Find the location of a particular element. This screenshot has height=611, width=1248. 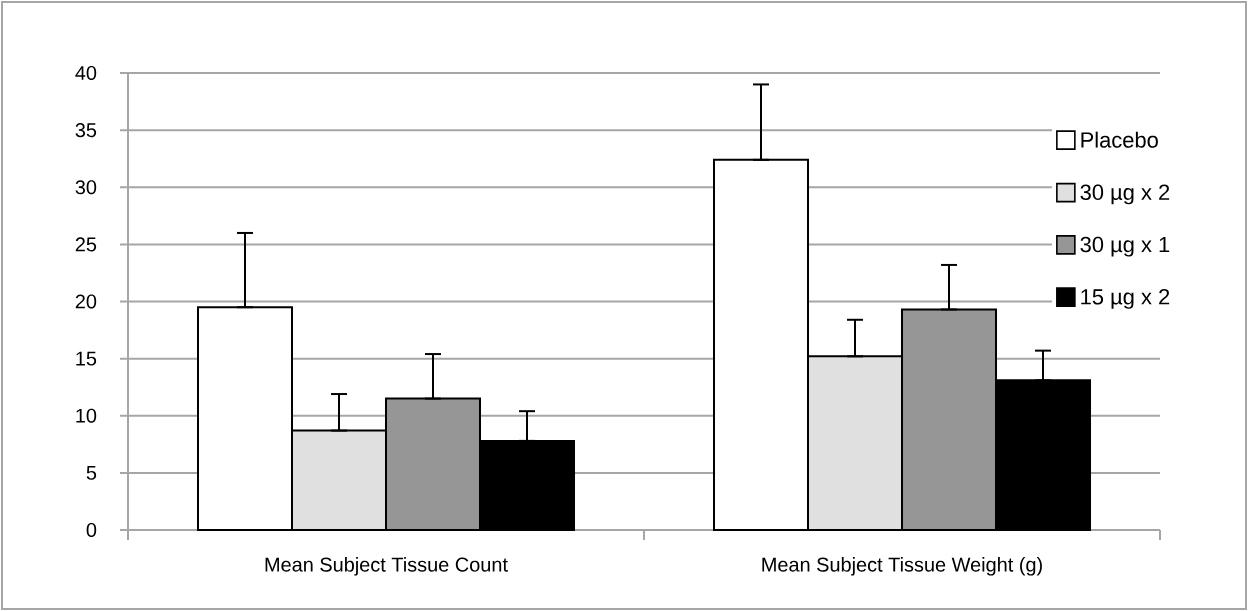

legend-label: 30 µg x 1 is located at coordinates (1125, 246).